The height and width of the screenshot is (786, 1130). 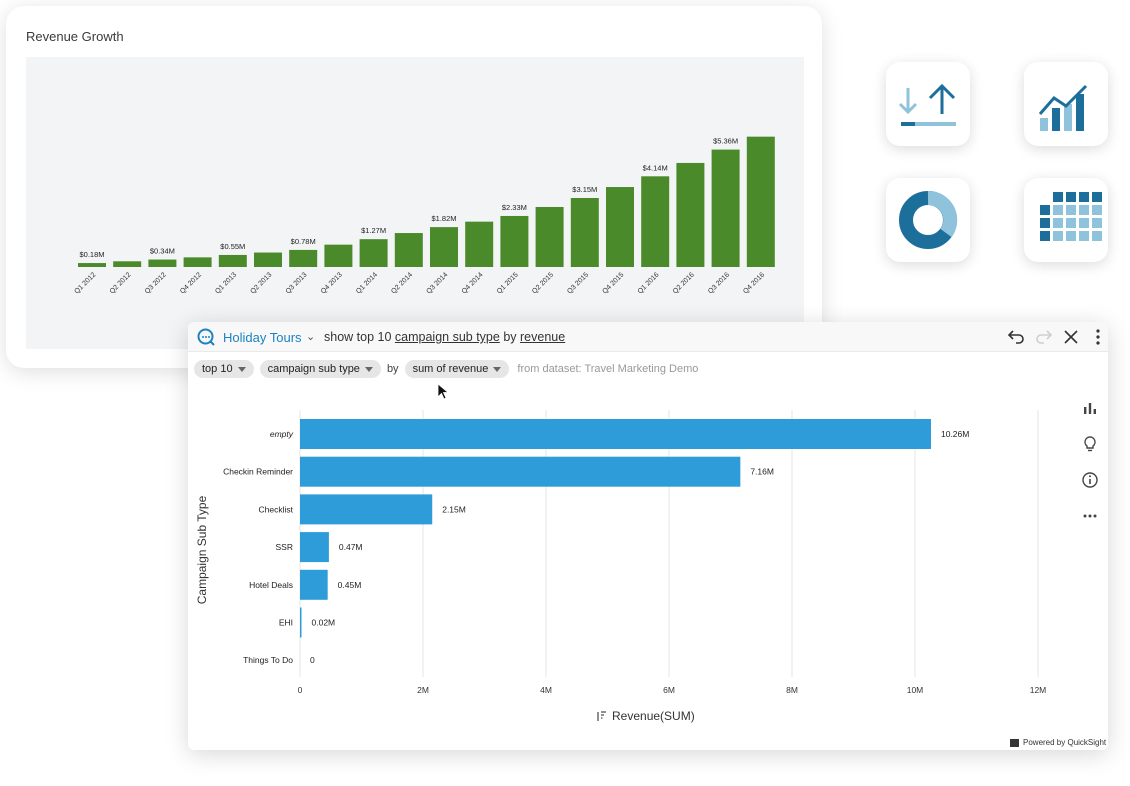 What do you see at coordinates (202, 549) in the screenshot?
I see `y-axis-title: Campaign Sub Type` at bounding box center [202, 549].